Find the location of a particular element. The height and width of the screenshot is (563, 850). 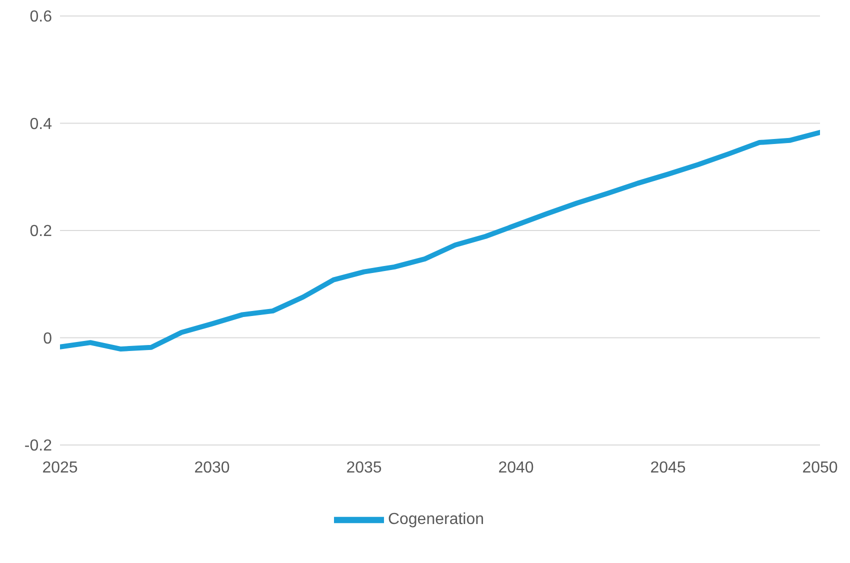

legend-label: Cogeneration is located at coordinates (436, 519).